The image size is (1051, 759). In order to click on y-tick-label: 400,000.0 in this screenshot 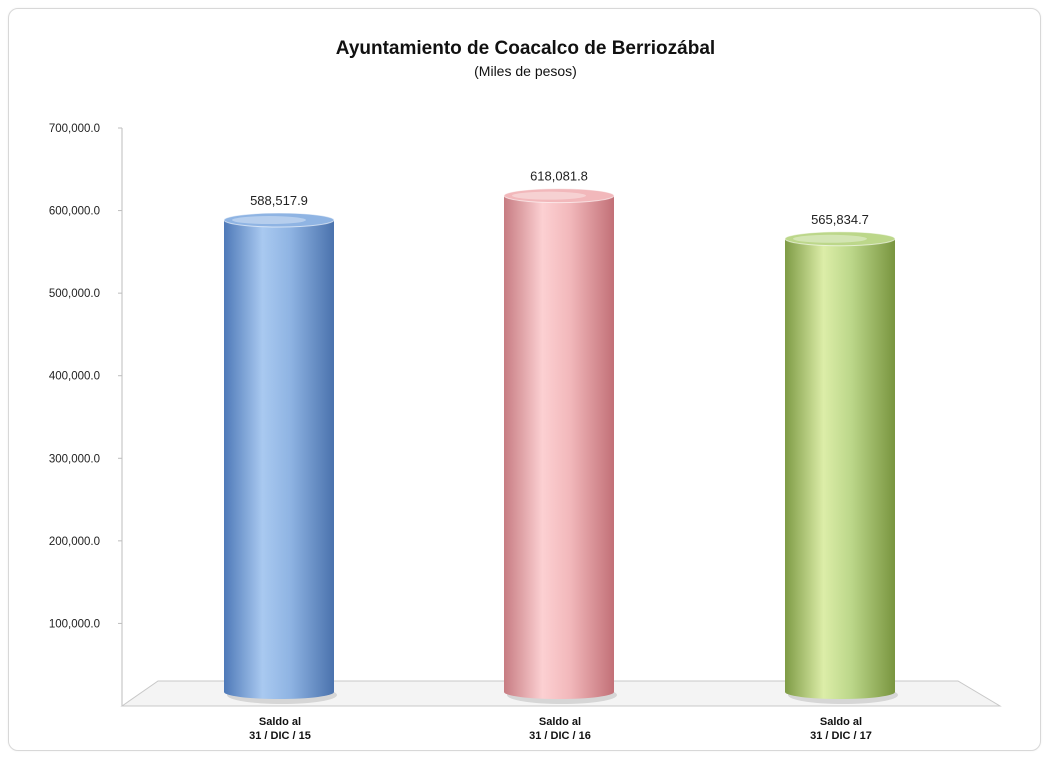, I will do `click(74, 377)`.